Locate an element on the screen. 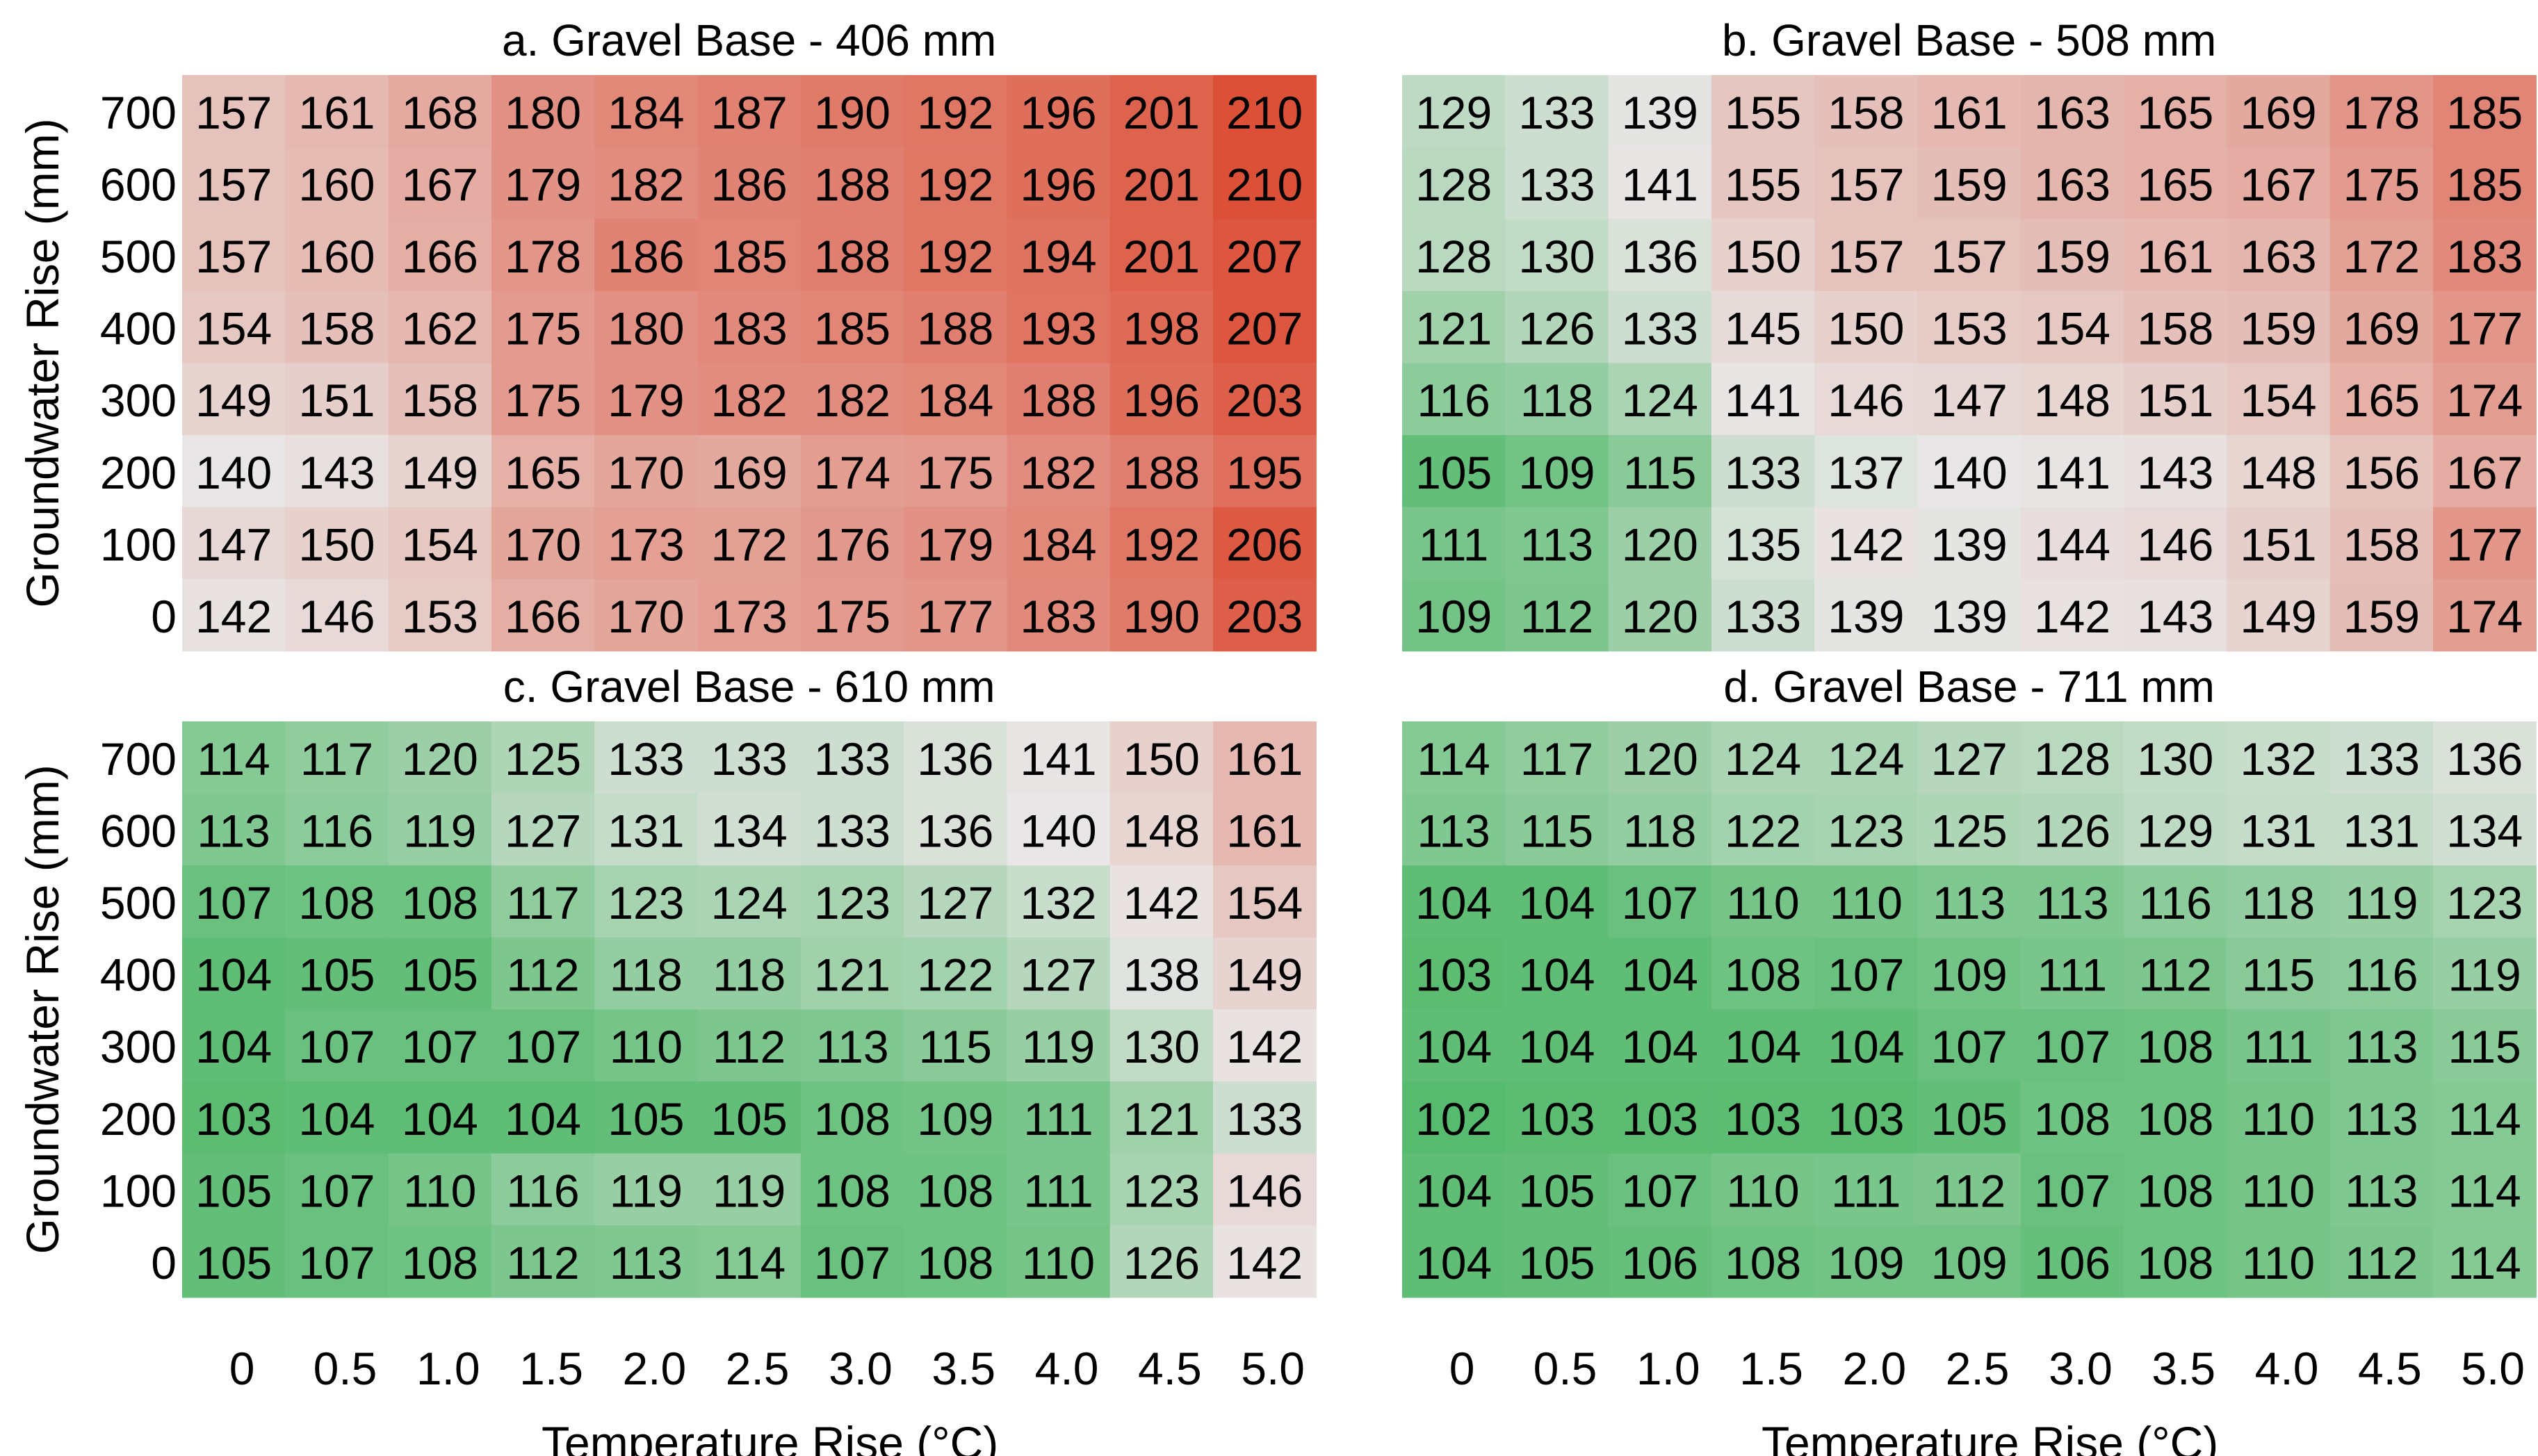 This screenshot has width=2538, height=1456. cell-value-label: 166 is located at coordinates (440, 256).